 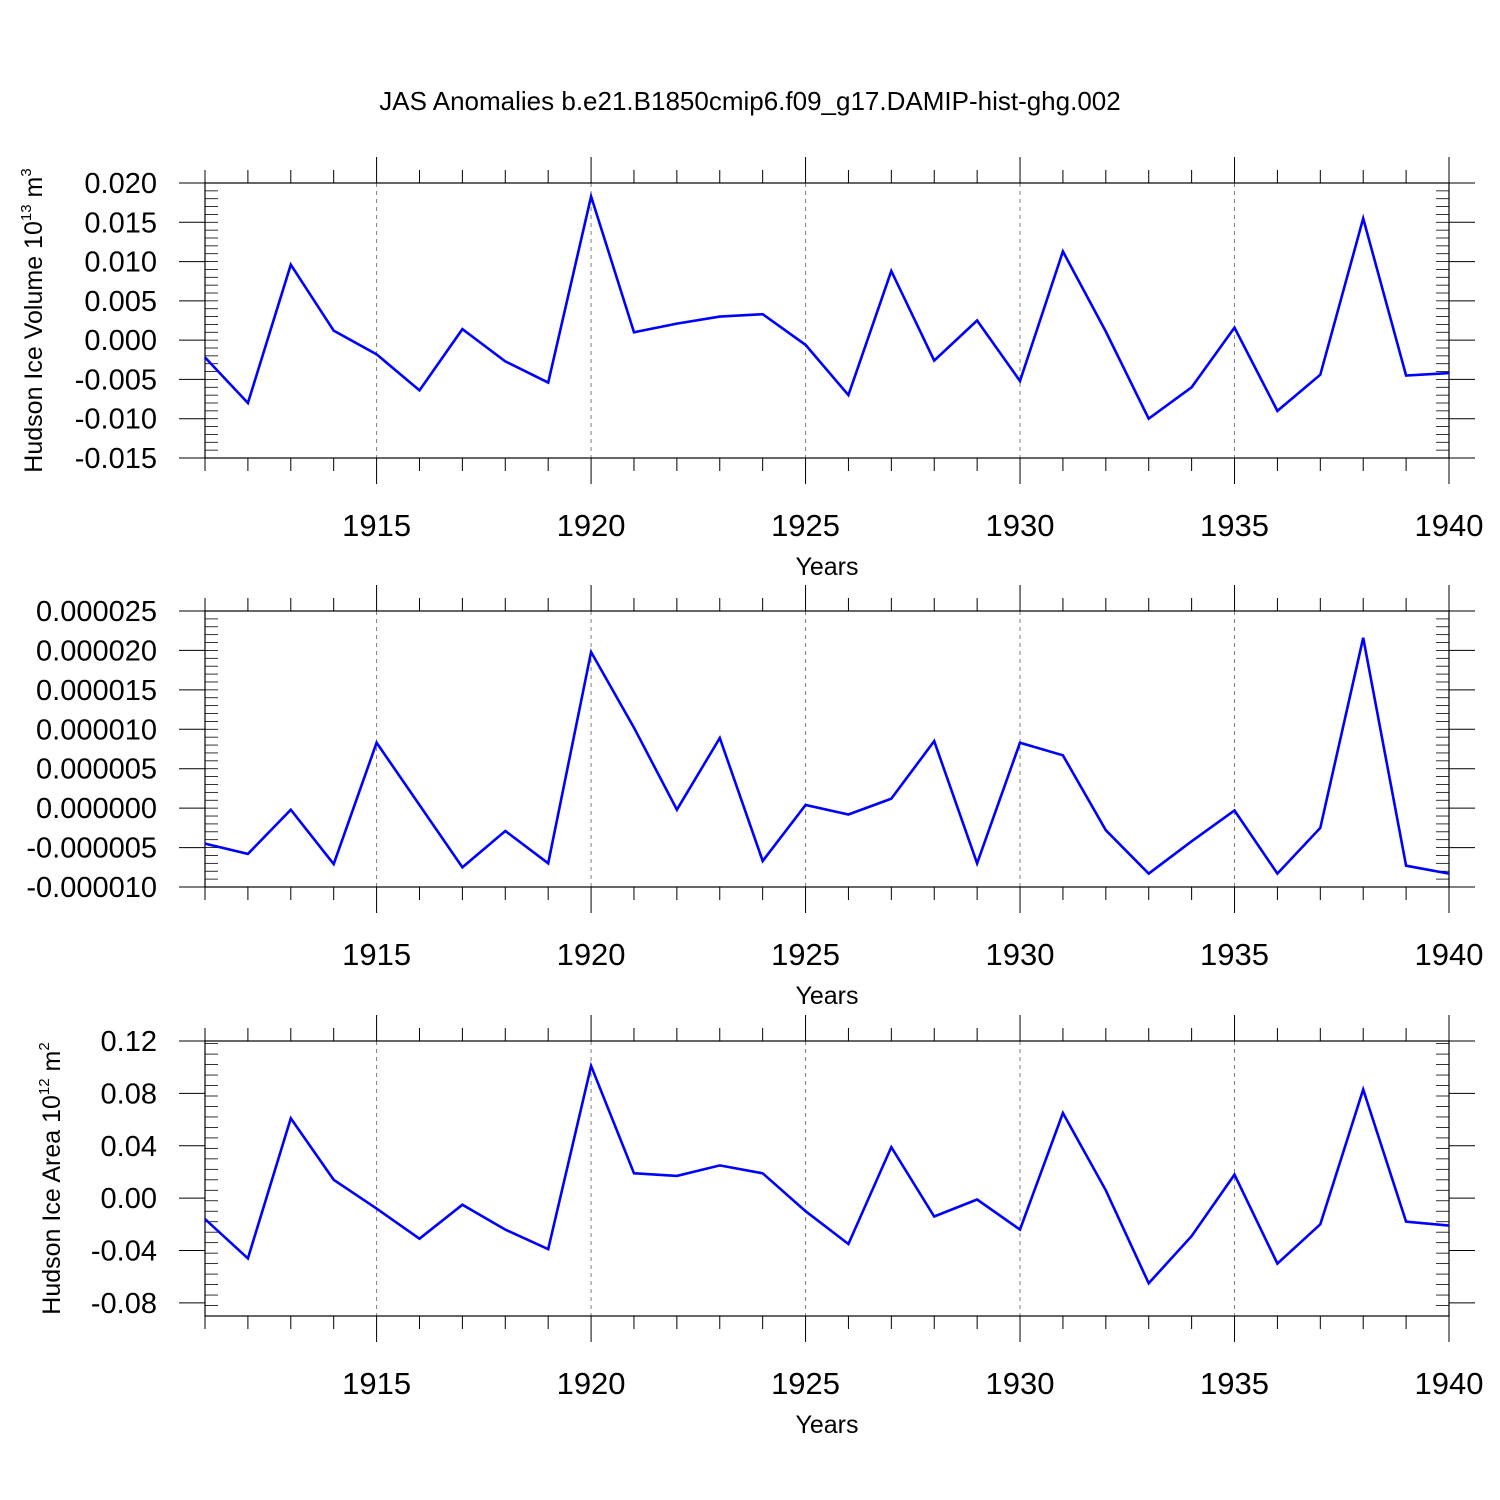 I want to click on y-axis-label-part: 12, so click(x=44, y=1086).